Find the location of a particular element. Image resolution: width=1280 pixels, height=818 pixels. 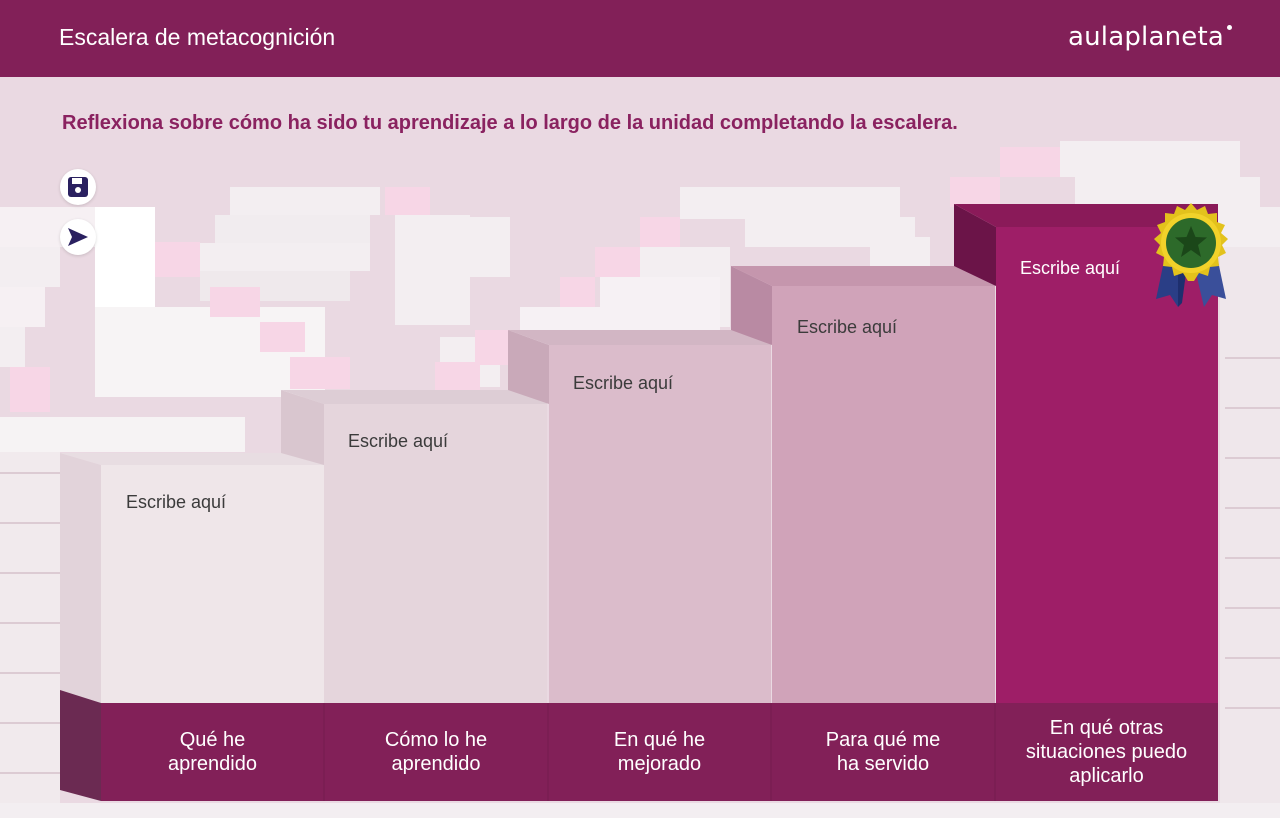

step-1-front is located at coordinates (212, 584).